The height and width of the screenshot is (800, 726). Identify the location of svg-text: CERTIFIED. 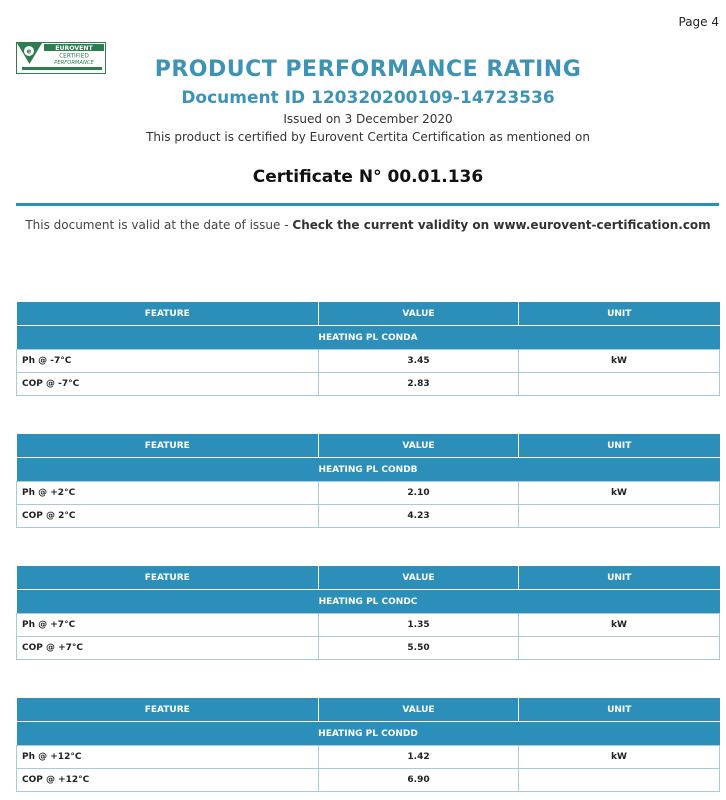
(74, 57).